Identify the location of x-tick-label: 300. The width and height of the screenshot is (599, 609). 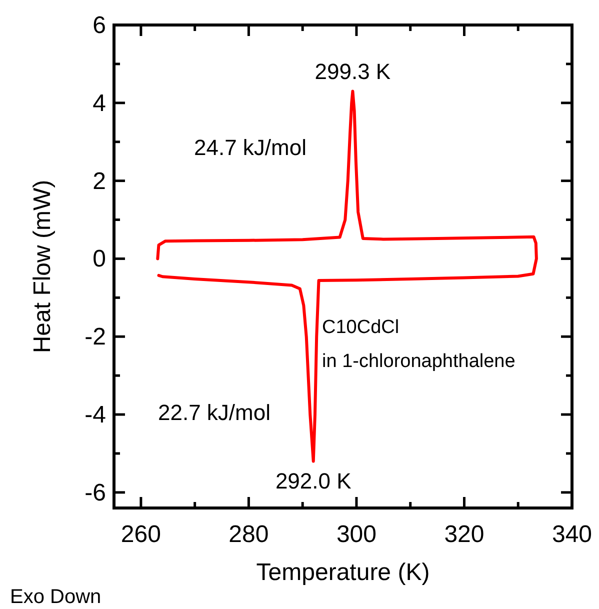
(356, 534).